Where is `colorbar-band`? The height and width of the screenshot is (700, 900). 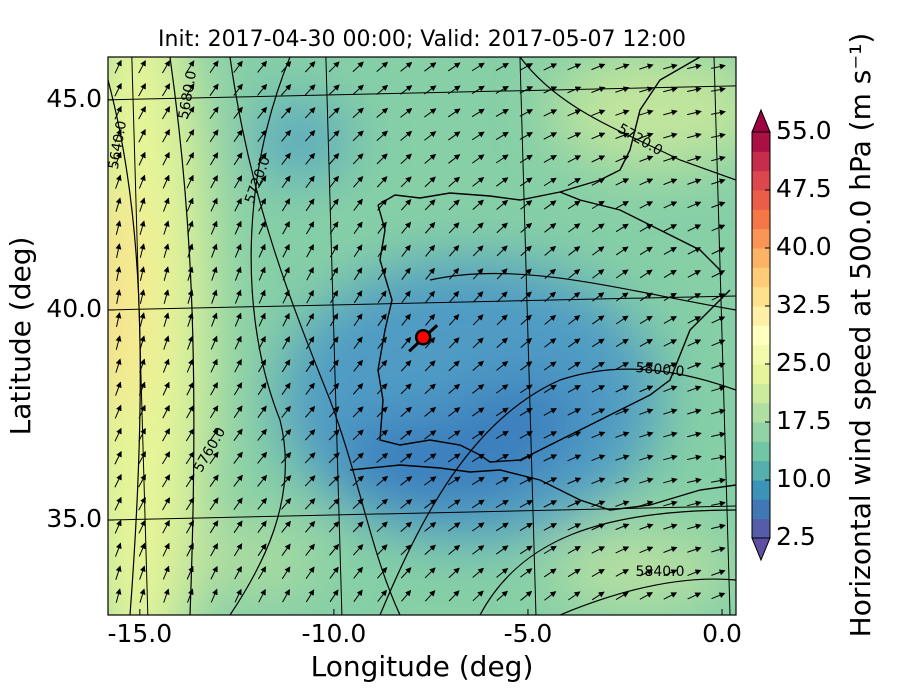
colorbar-band is located at coordinates (761, 412).